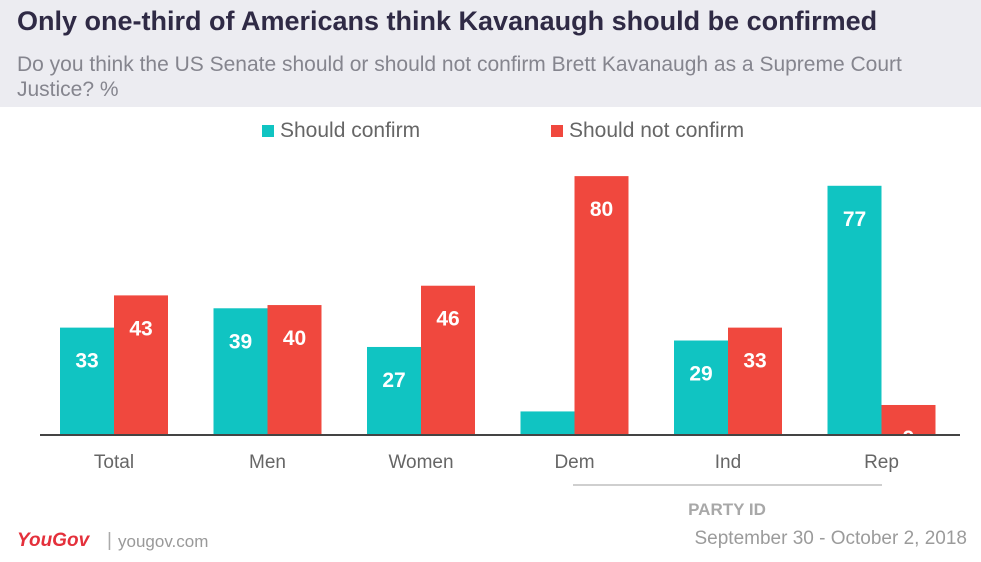 The height and width of the screenshot is (562, 981). Describe the element at coordinates (657, 130) in the screenshot. I see `legend-label-not-confirm: Should not confirm` at that location.